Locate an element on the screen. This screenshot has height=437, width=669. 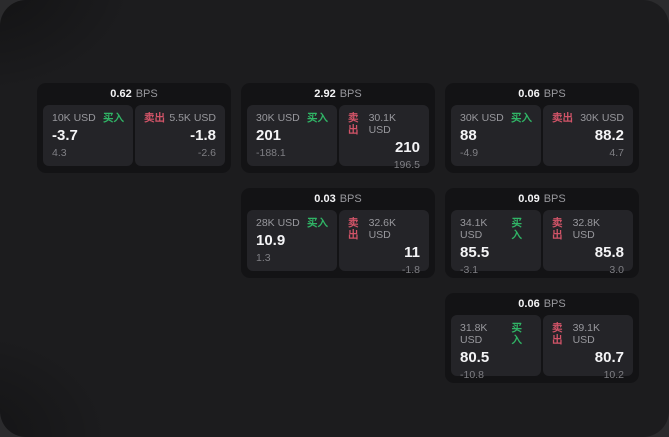
bps-header: 2.92 BPS is located at coordinates (338, 94).